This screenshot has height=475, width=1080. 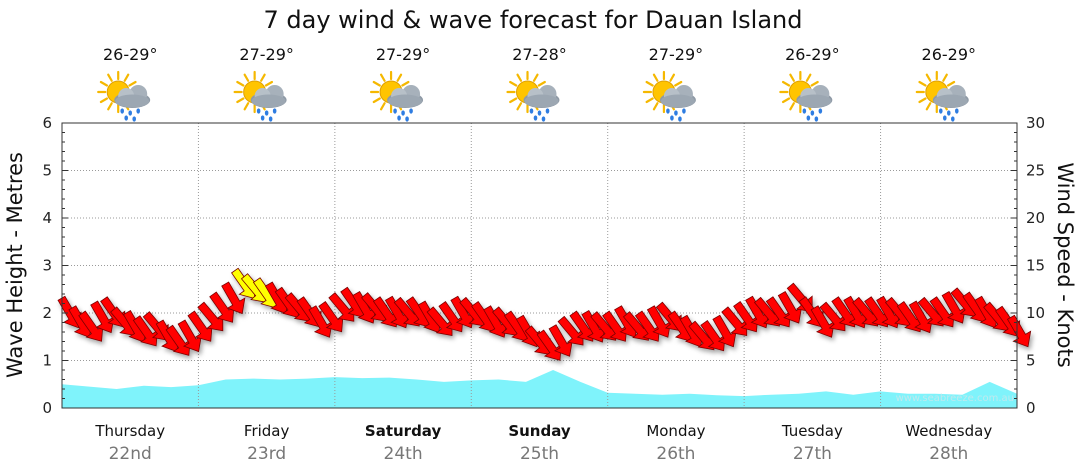 I want to click on right-axis-ticks: 0 5 10 15 20 25 30, so click(x=1028, y=265).